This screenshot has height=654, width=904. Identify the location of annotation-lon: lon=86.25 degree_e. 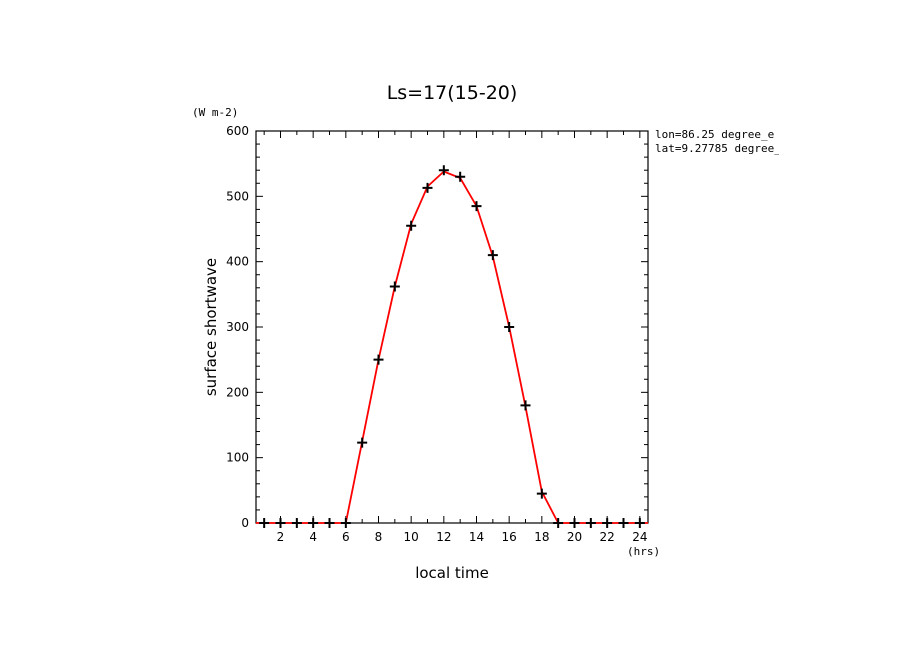
(715, 134).